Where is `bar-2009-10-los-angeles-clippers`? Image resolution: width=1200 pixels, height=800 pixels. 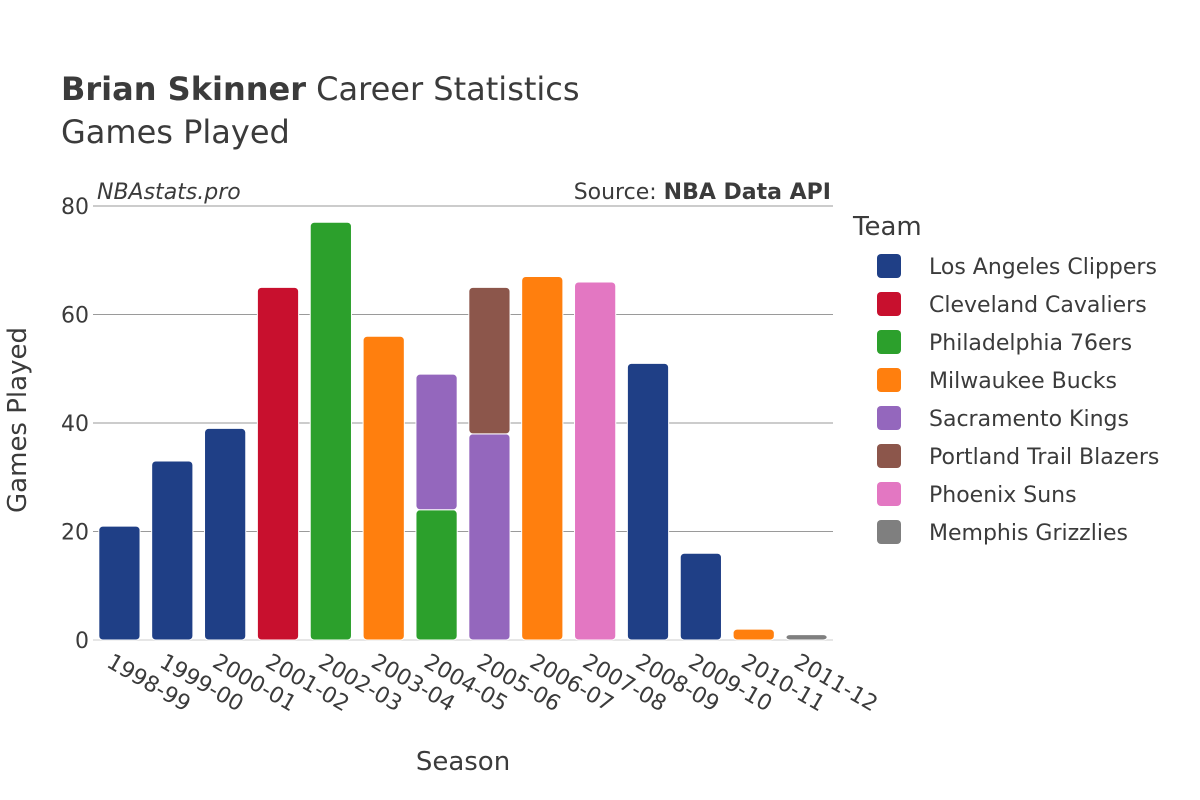
bar-2009-10-los-angeles-clippers is located at coordinates (700, 596).